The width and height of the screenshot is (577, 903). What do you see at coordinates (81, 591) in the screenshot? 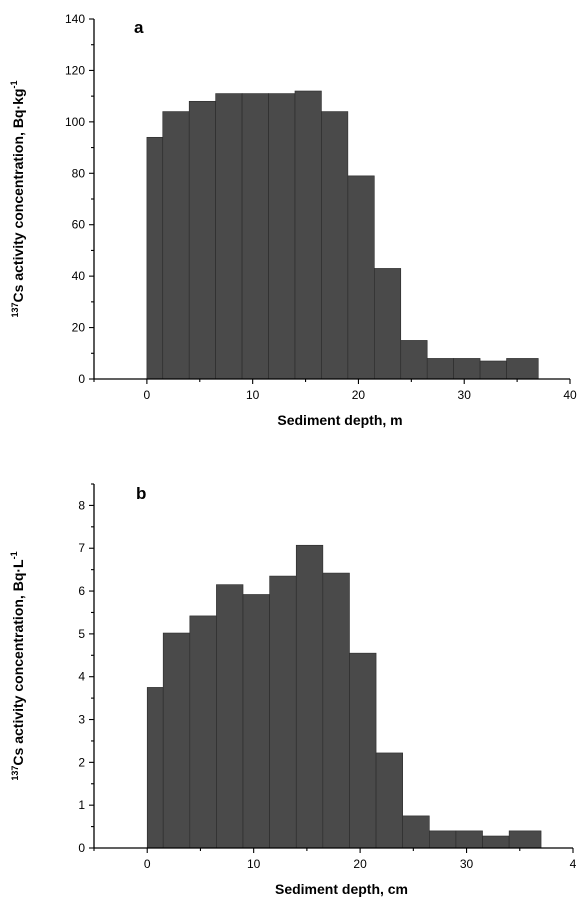
I see `y-tick-label: 6` at bounding box center [81, 591].